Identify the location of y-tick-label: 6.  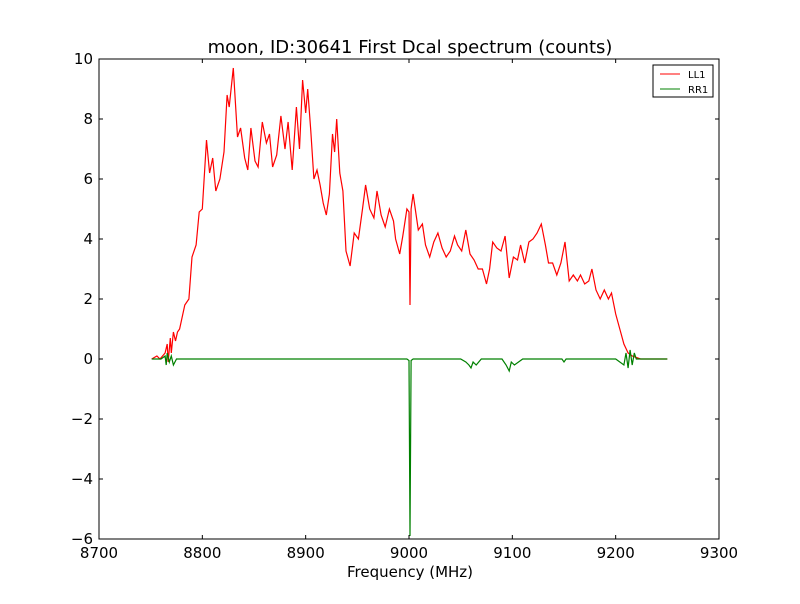
(88, 179).